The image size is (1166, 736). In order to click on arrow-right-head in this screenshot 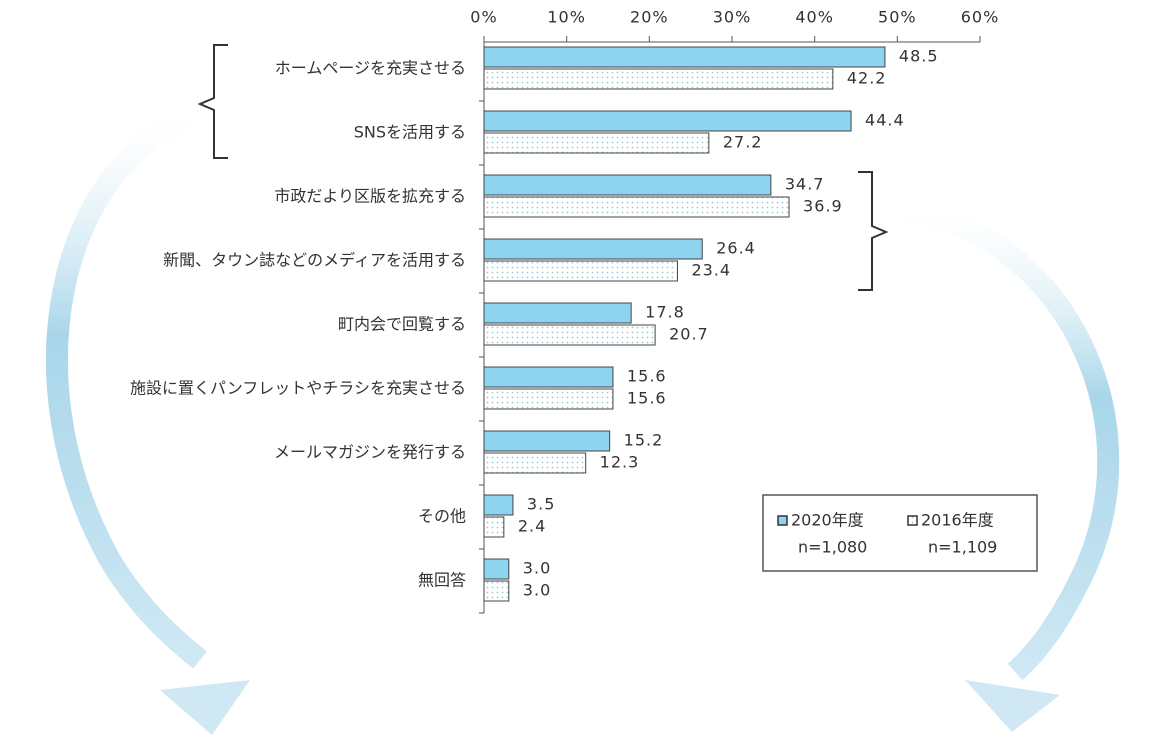, I will do `click(1012, 706)`.